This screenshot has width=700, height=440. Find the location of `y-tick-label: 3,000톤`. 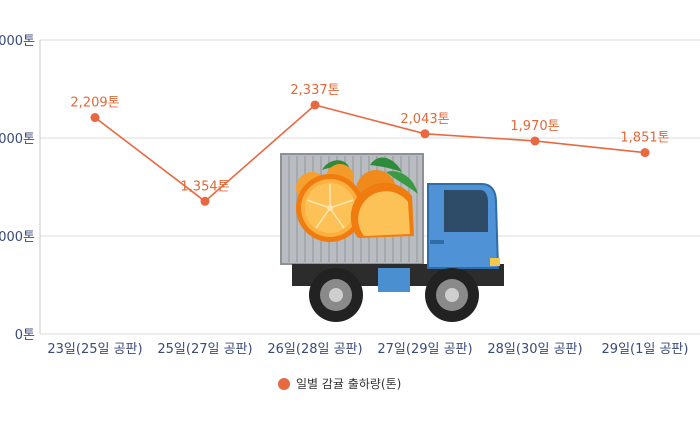

y-tick-label: 3,000톤 is located at coordinates (17, 41).